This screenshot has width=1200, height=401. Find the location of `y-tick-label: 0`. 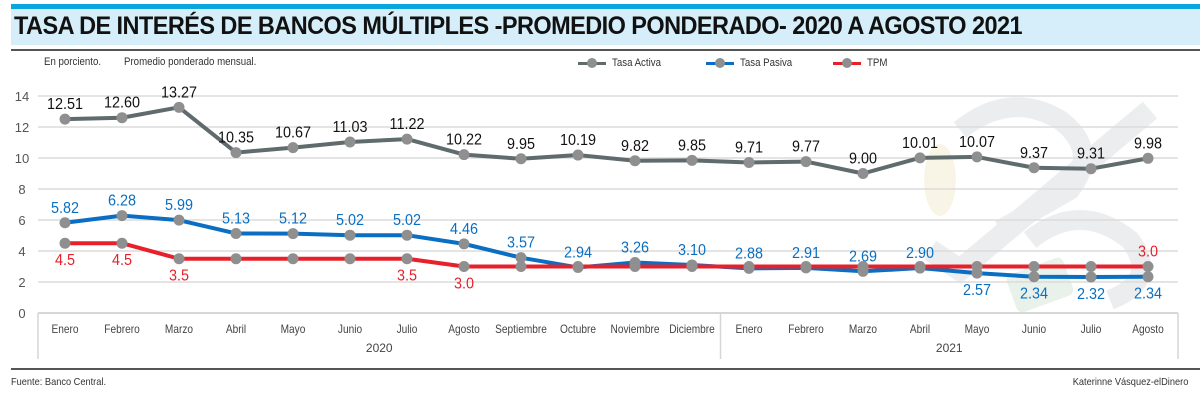

y-tick-label: 0 is located at coordinates (21, 313).